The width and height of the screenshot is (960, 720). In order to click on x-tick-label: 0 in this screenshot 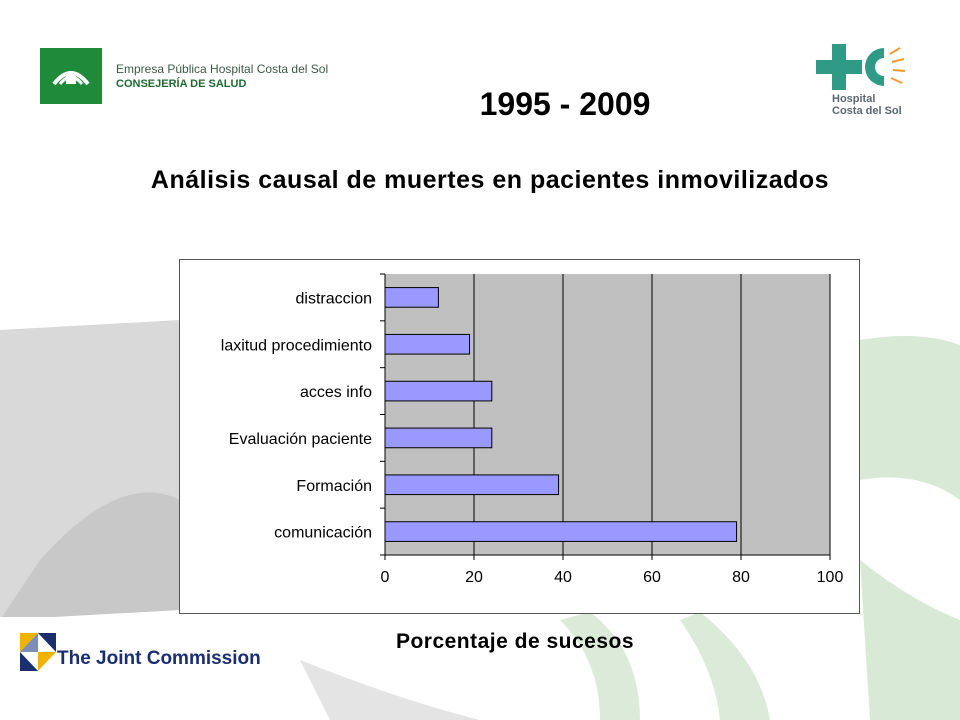, I will do `click(385, 577)`.